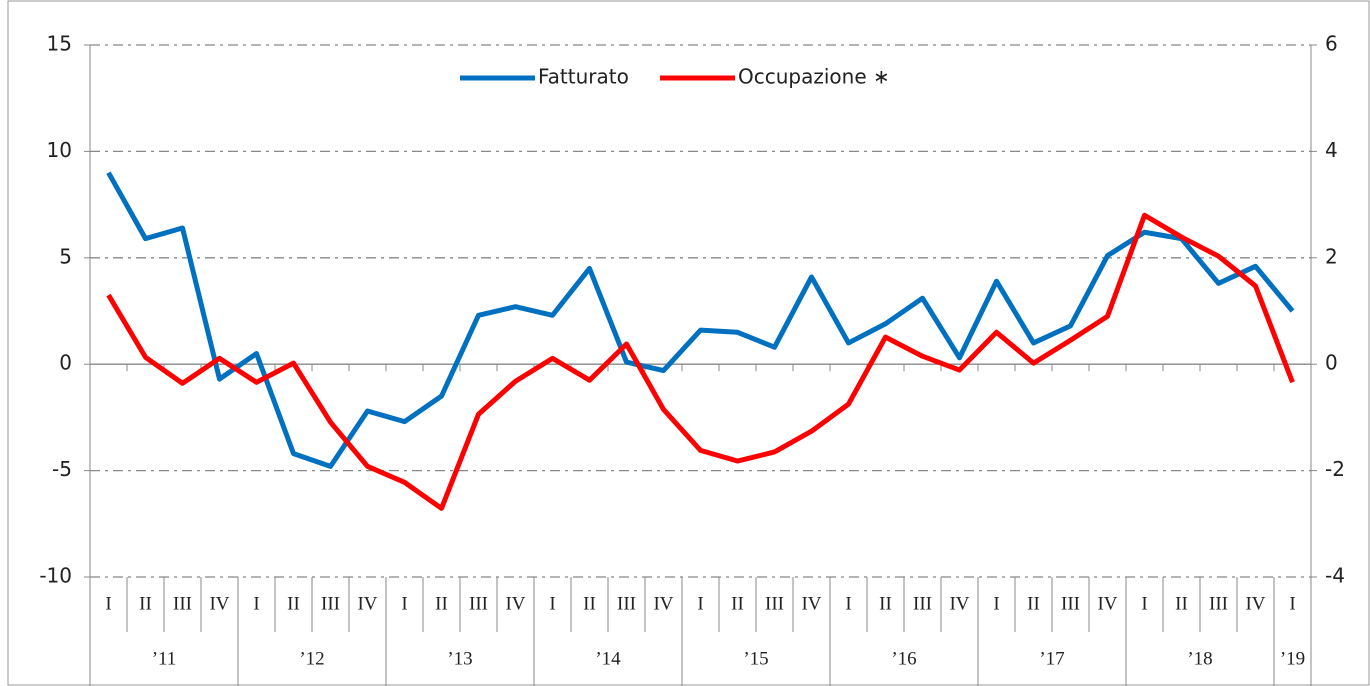 The image size is (1370, 686). What do you see at coordinates (814, 77) in the screenshot?
I see `legend-label: Occupazione ∗` at bounding box center [814, 77].